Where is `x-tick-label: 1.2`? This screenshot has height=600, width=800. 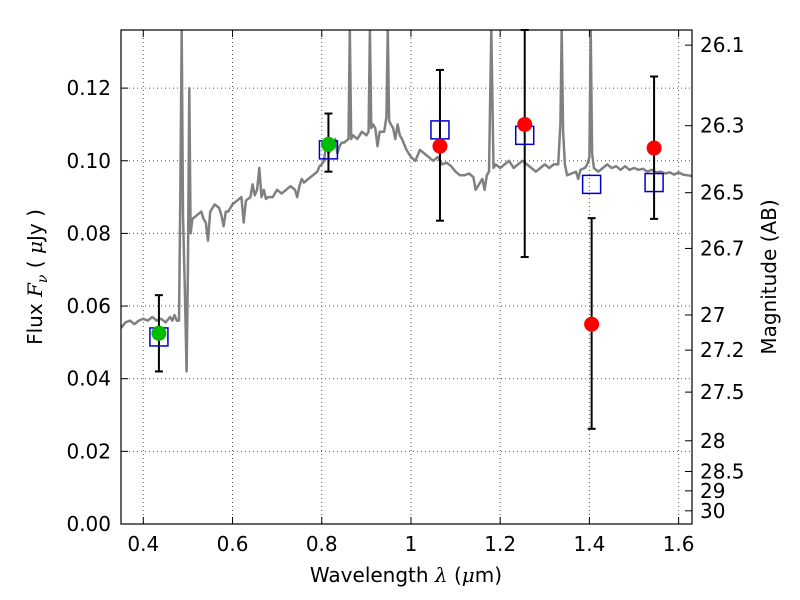 x-tick-label: 1.2 is located at coordinates (500, 544).